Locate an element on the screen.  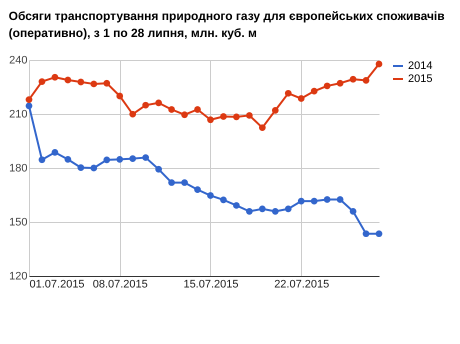
y-tick-label: 210 is located at coordinates (18, 114).